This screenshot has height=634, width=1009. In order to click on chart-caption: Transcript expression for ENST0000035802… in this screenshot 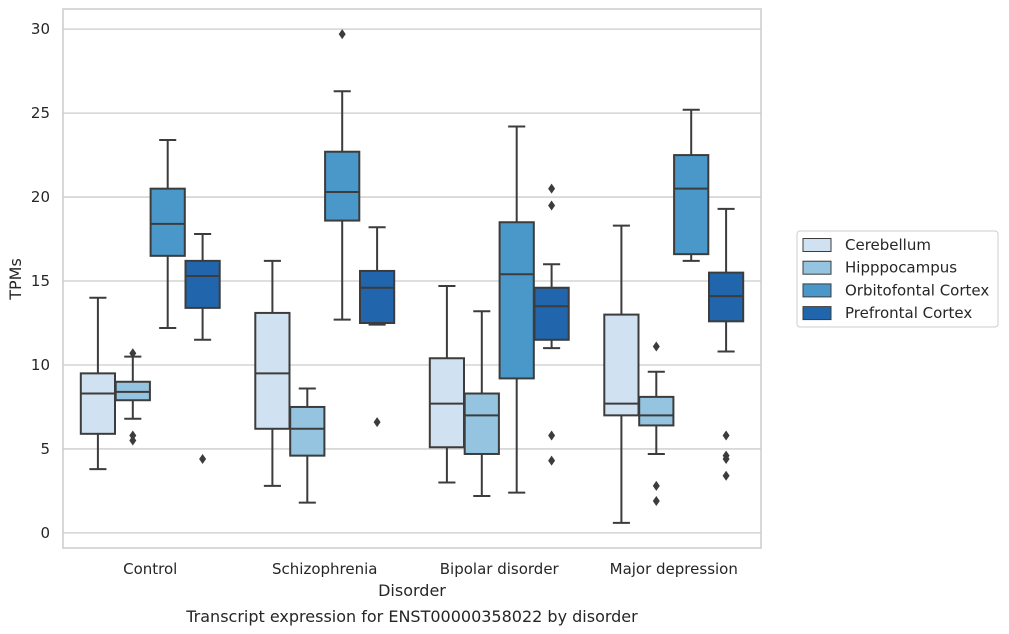, I will do `click(411, 616)`.